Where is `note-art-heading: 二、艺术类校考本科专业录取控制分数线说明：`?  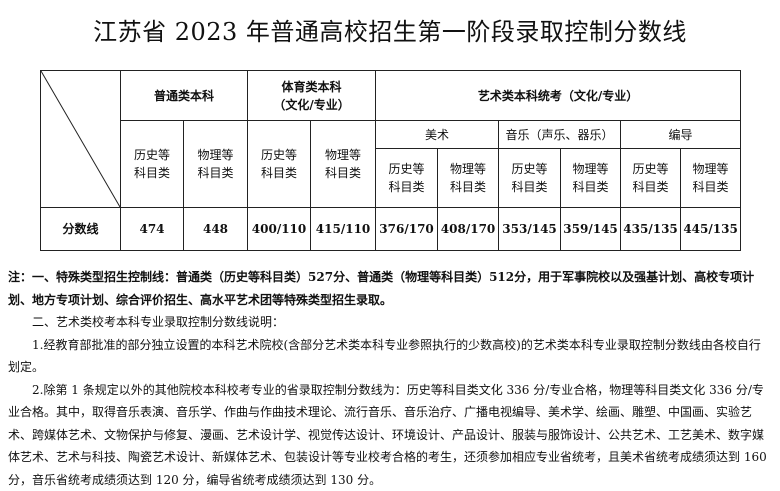
note-art-heading: 二、艺术类校考本科专业录取控制分数线说明： is located at coordinates (390, 322).